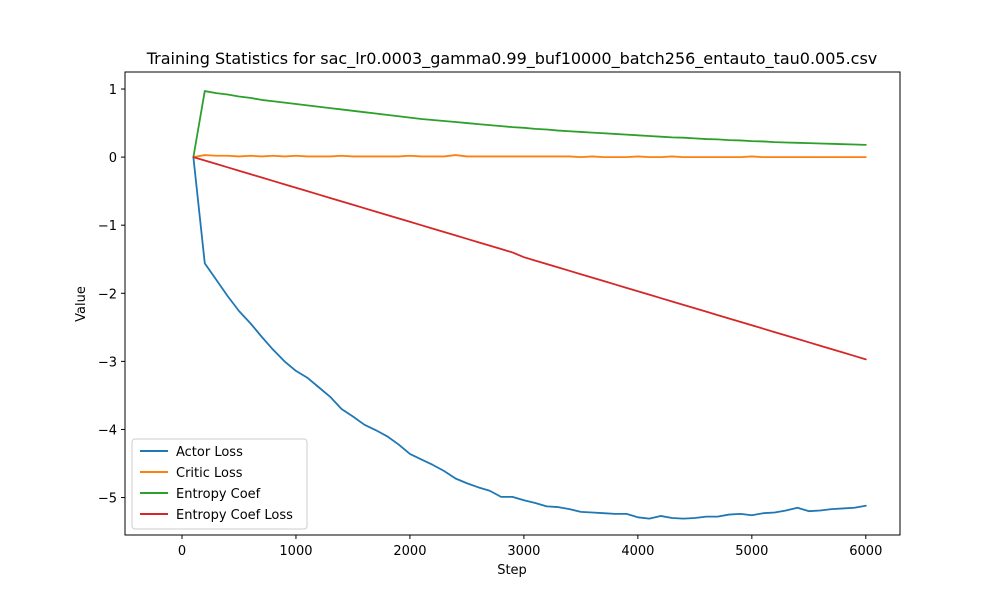 This screenshot has height=600, width=1000. What do you see at coordinates (234, 515) in the screenshot?
I see `legend-entry-entropy-coef-loss: Entropy Coef Loss` at bounding box center [234, 515].